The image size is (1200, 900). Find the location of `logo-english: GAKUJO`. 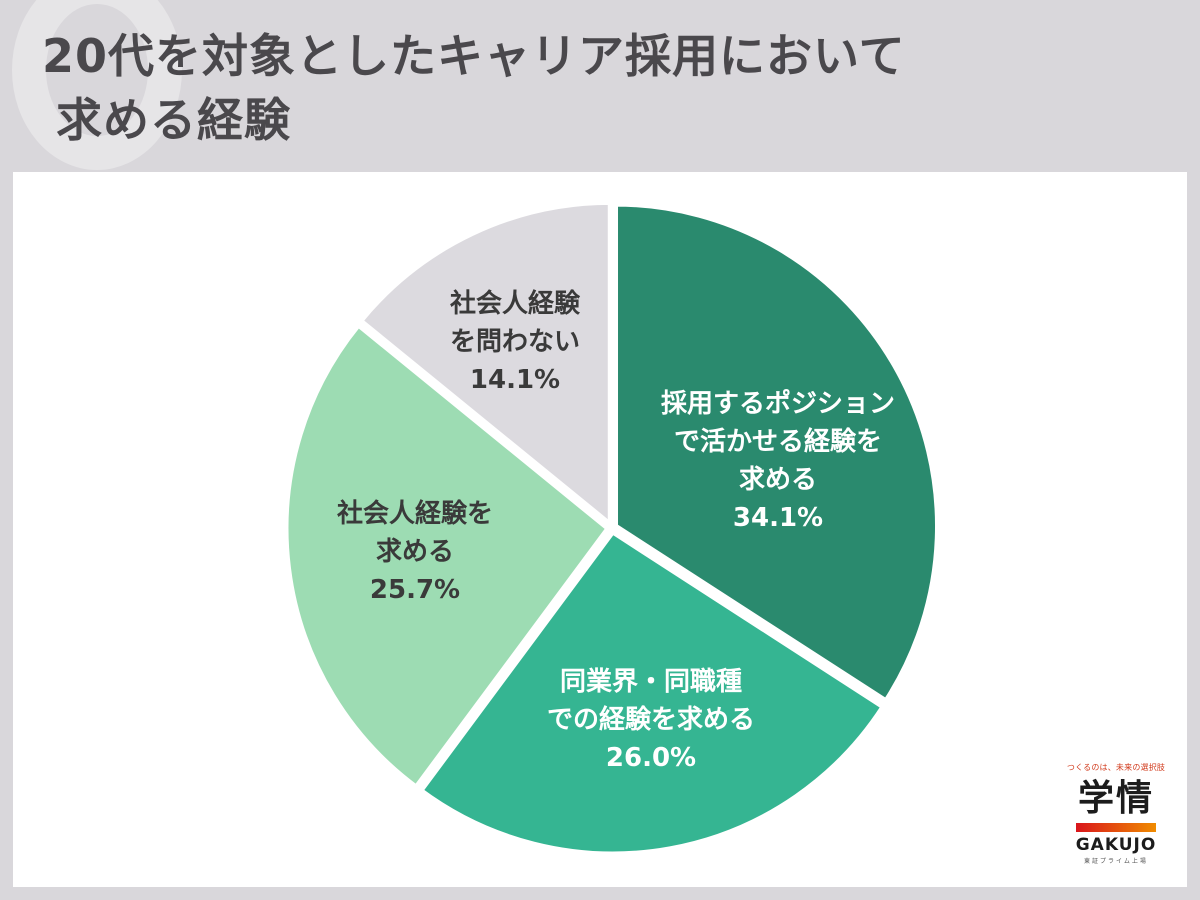

logo-english: GAKUJO is located at coordinates (1116, 845).